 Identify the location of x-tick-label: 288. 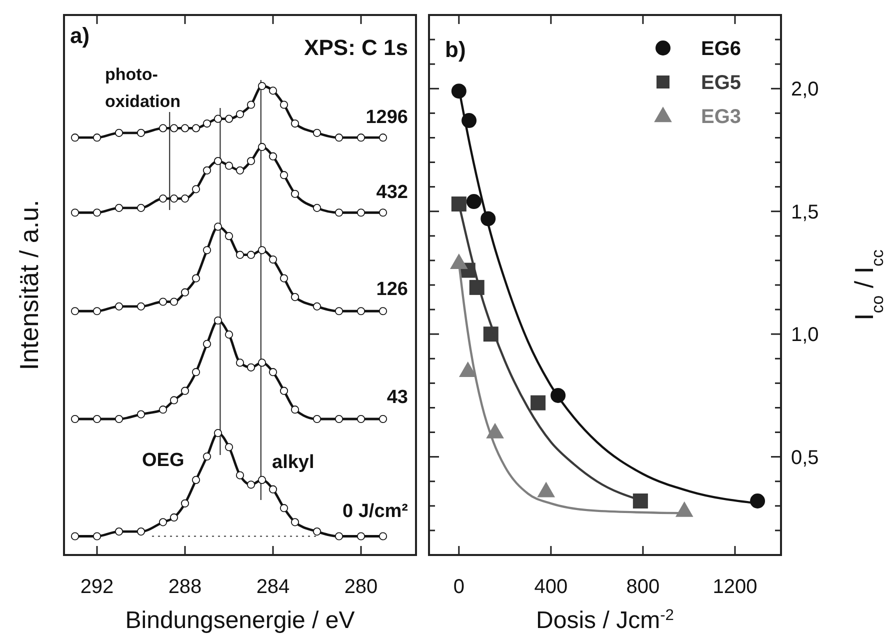
(185, 587).